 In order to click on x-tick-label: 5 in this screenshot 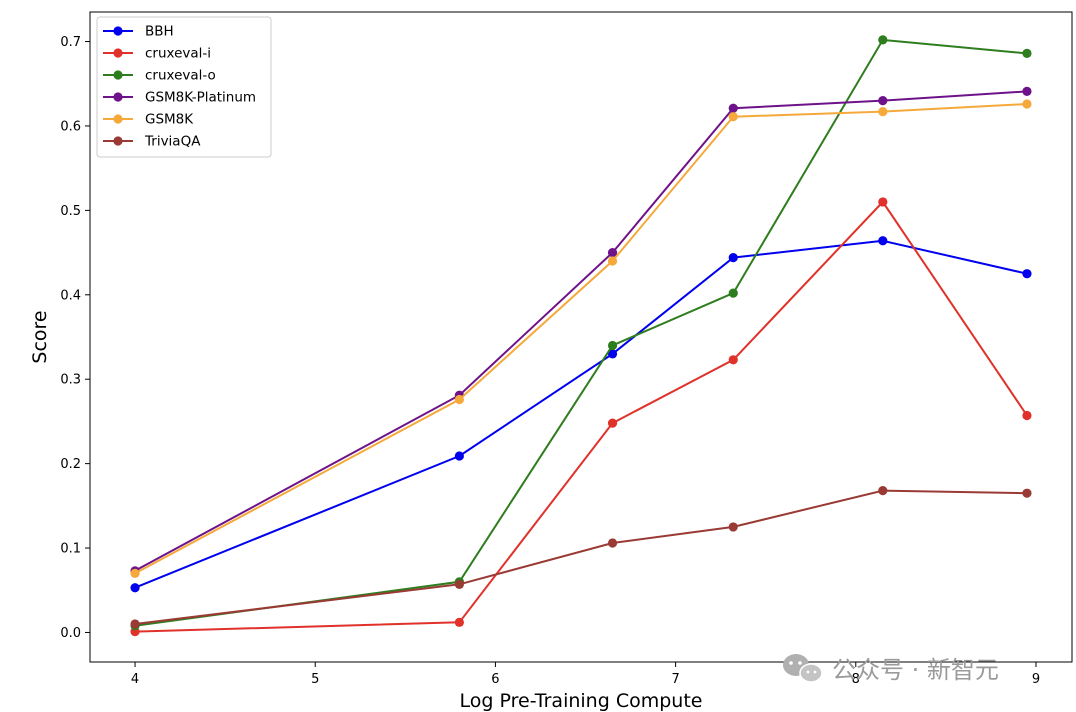, I will do `click(315, 679)`.